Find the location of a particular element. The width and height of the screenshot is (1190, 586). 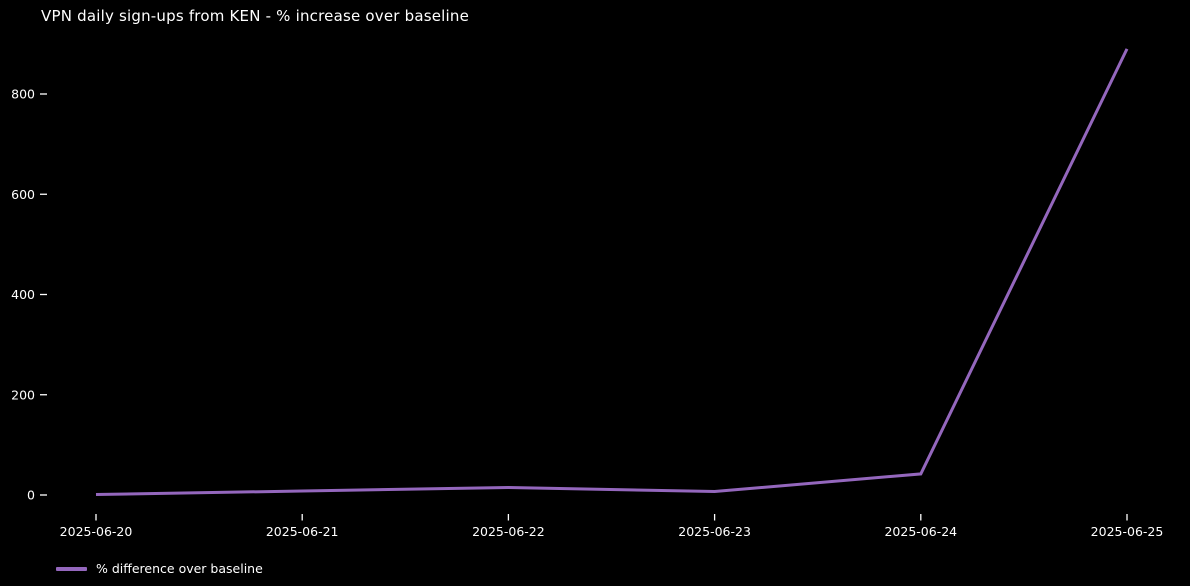

legend-label: % difference over baseline is located at coordinates (179, 568).